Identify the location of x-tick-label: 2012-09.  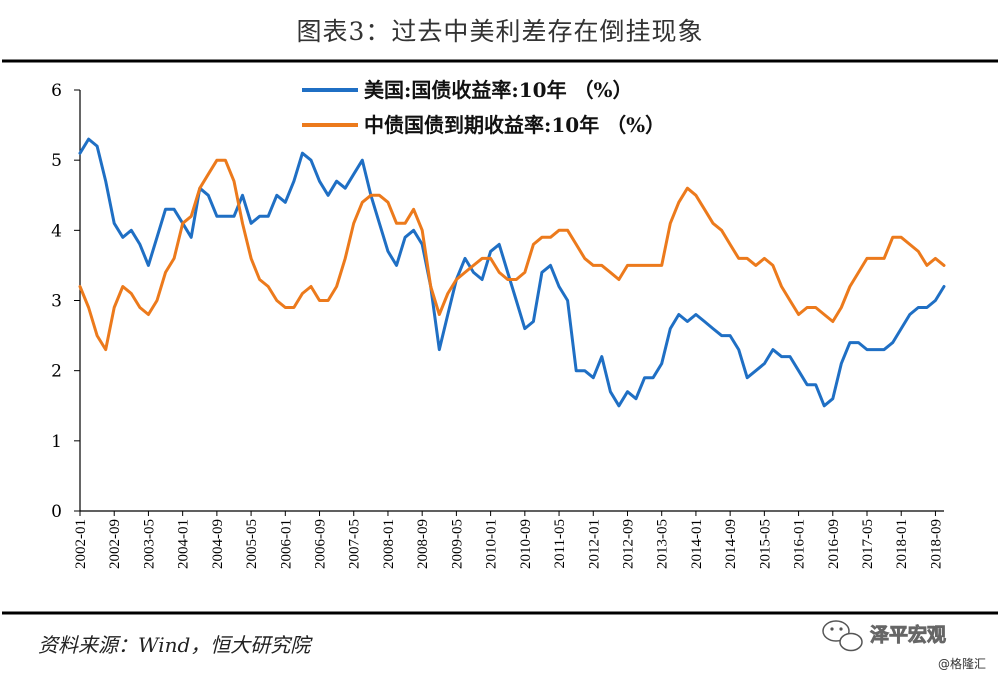
(628, 544).